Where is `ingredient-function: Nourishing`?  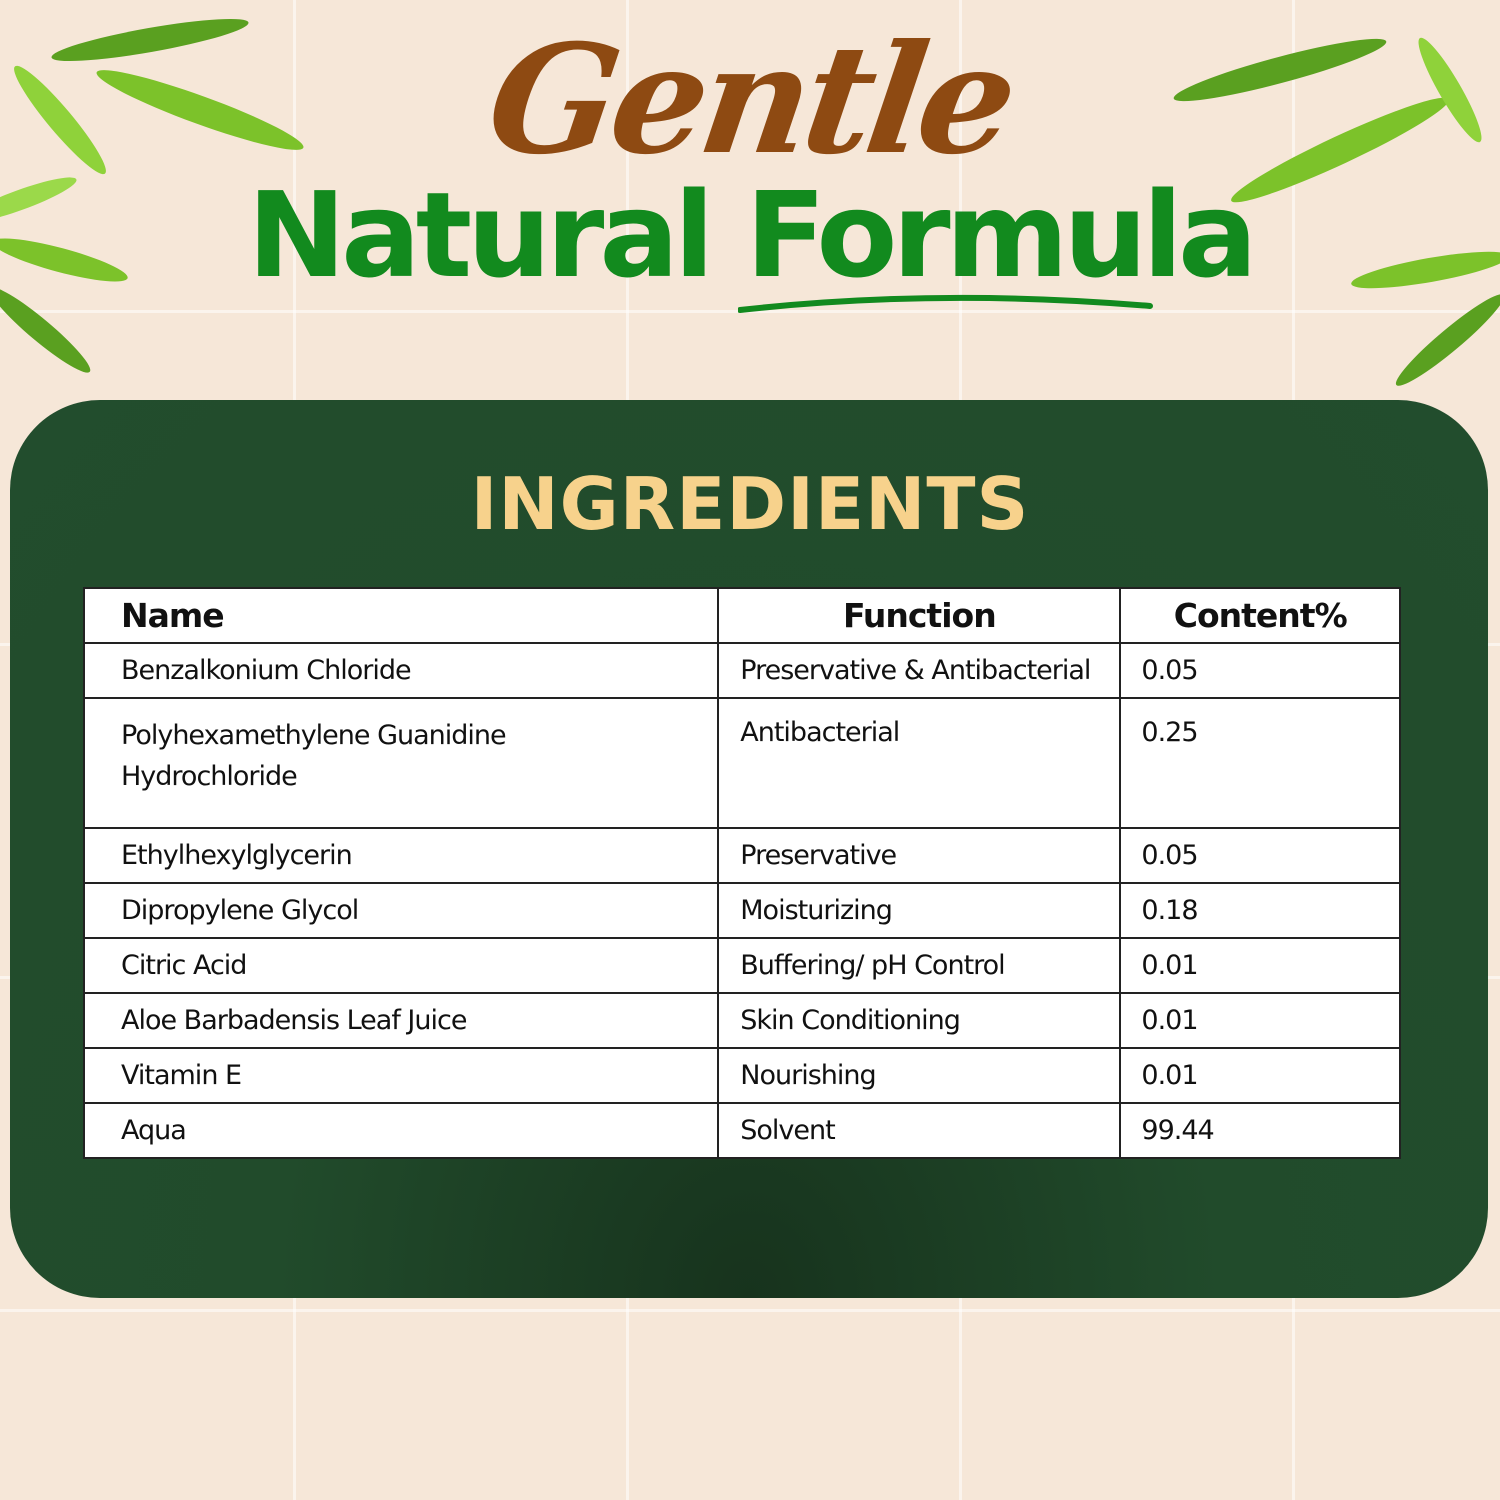 ingredient-function: Nourishing is located at coordinates (919, 1075).